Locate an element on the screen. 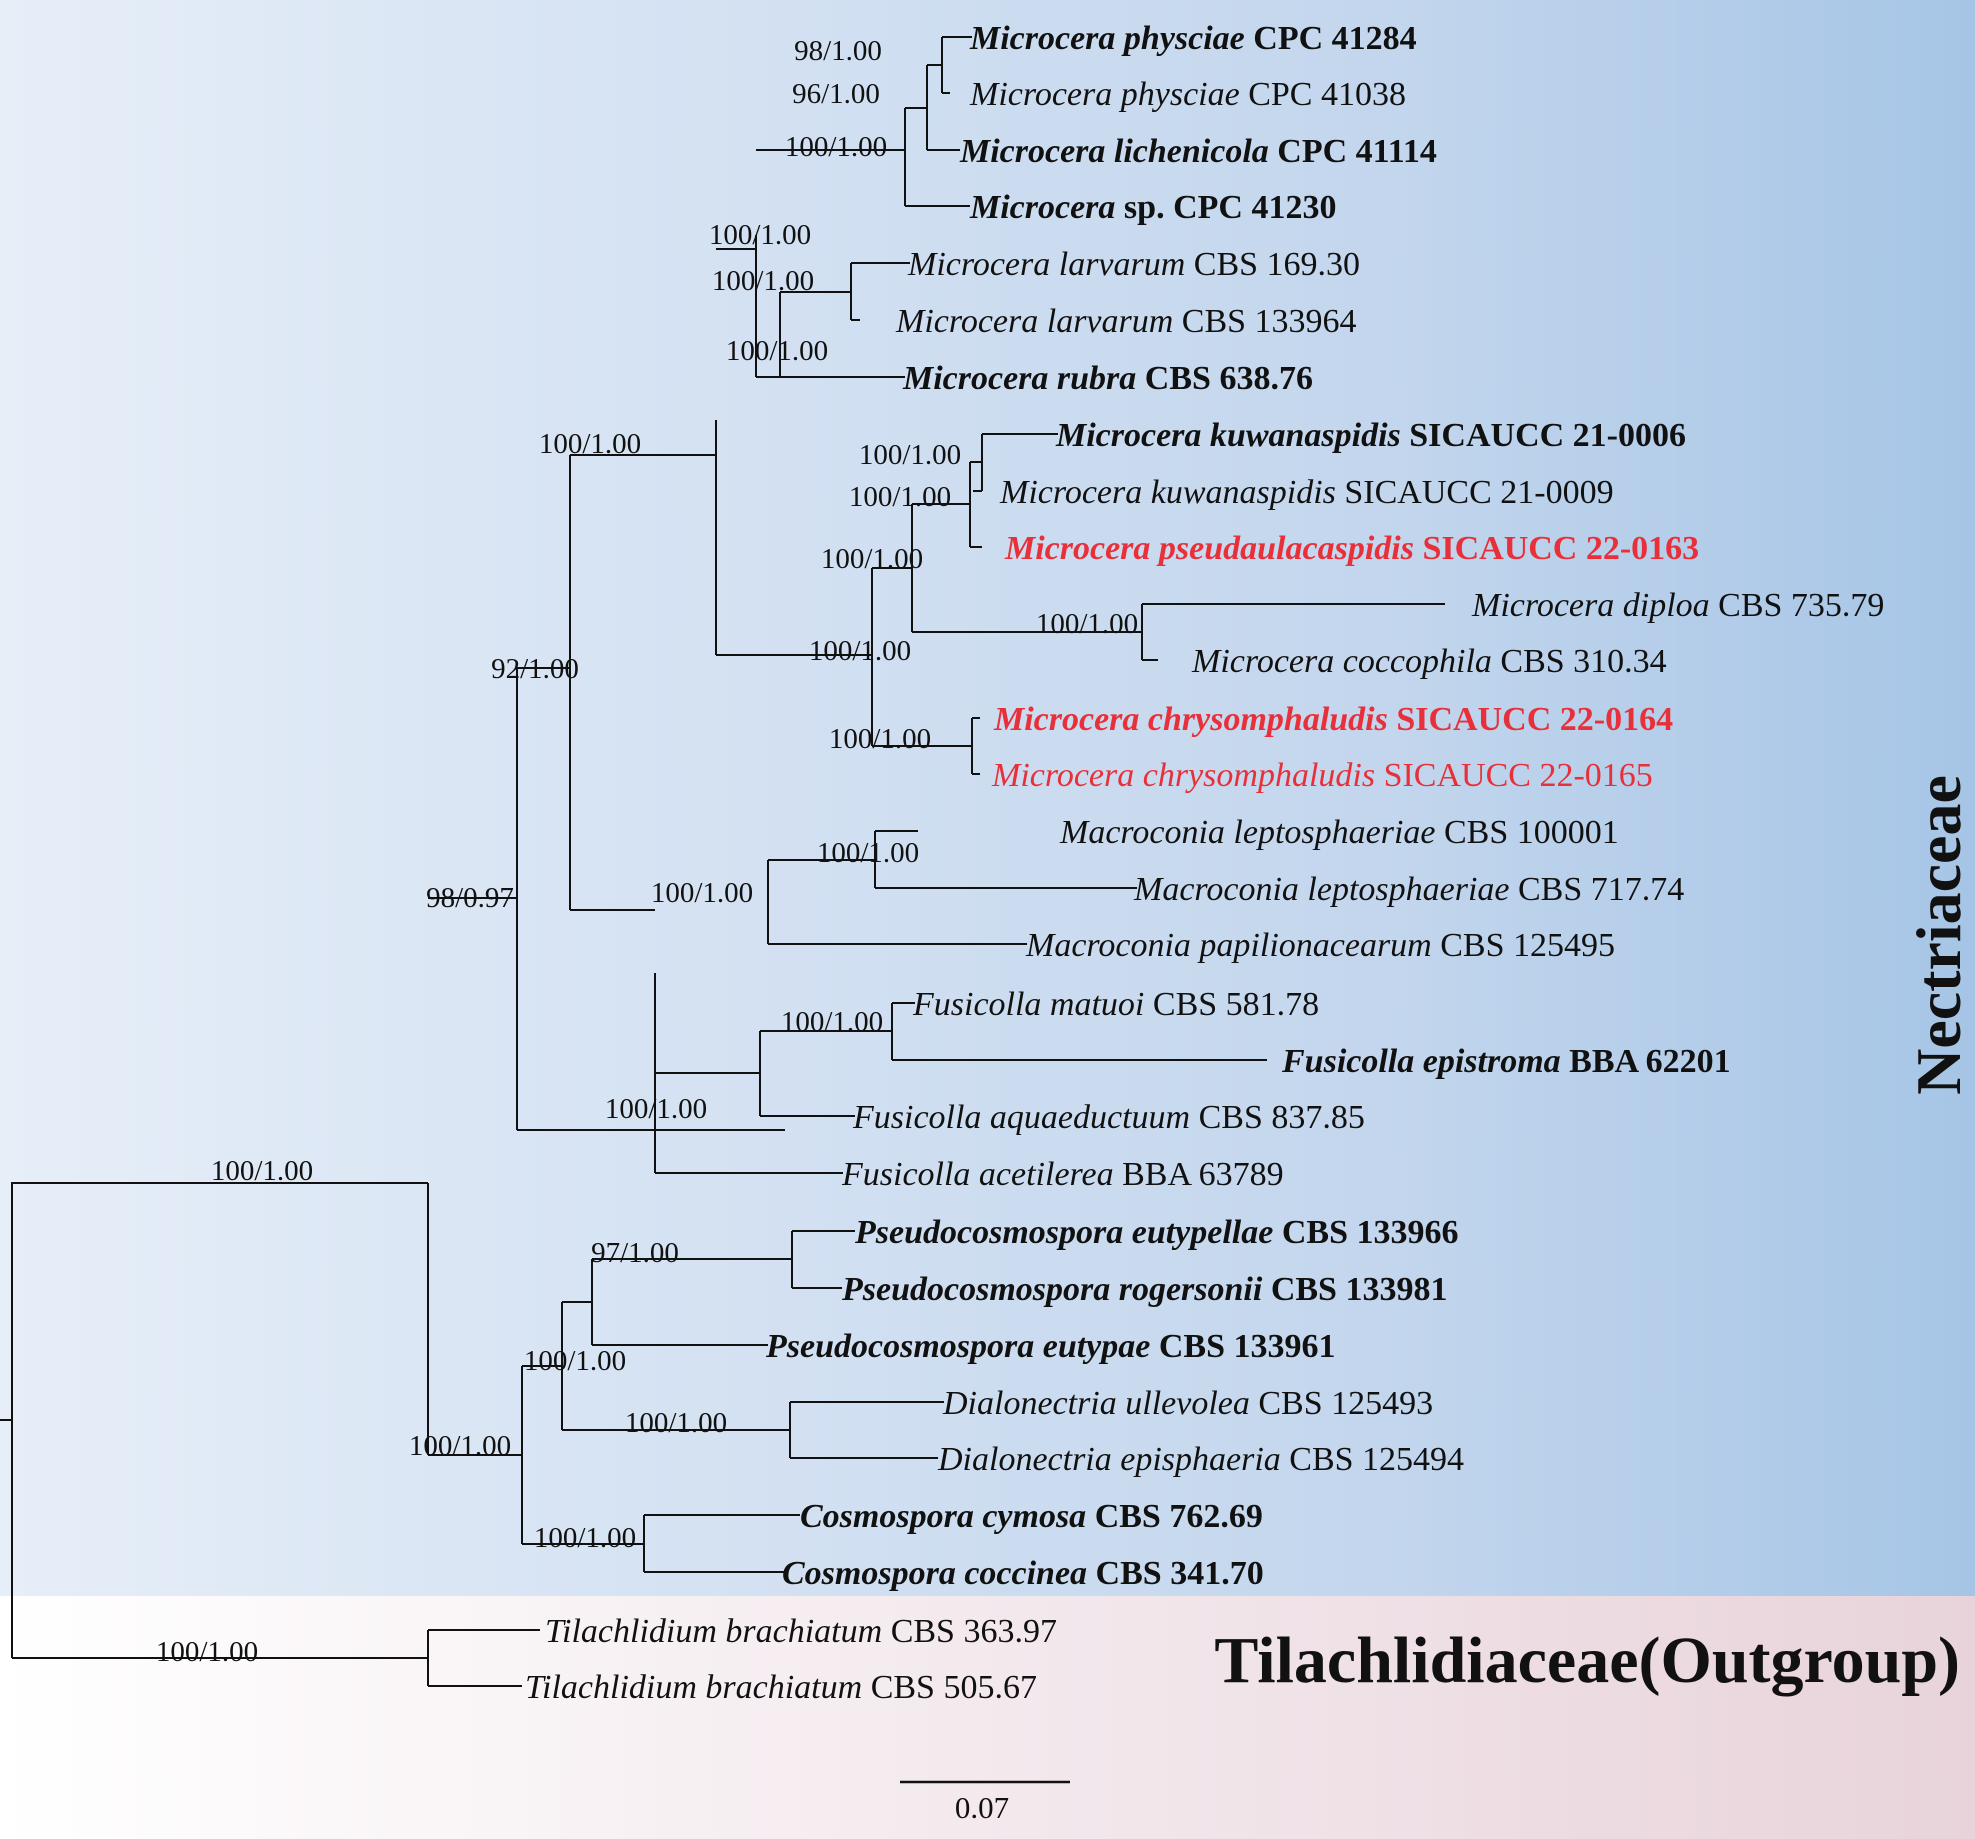 The height and width of the screenshot is (1839, 1975). taxon-label: Pseudocosmospora rogersonii CBS 133981 is located at coordinates (1144, 1289).